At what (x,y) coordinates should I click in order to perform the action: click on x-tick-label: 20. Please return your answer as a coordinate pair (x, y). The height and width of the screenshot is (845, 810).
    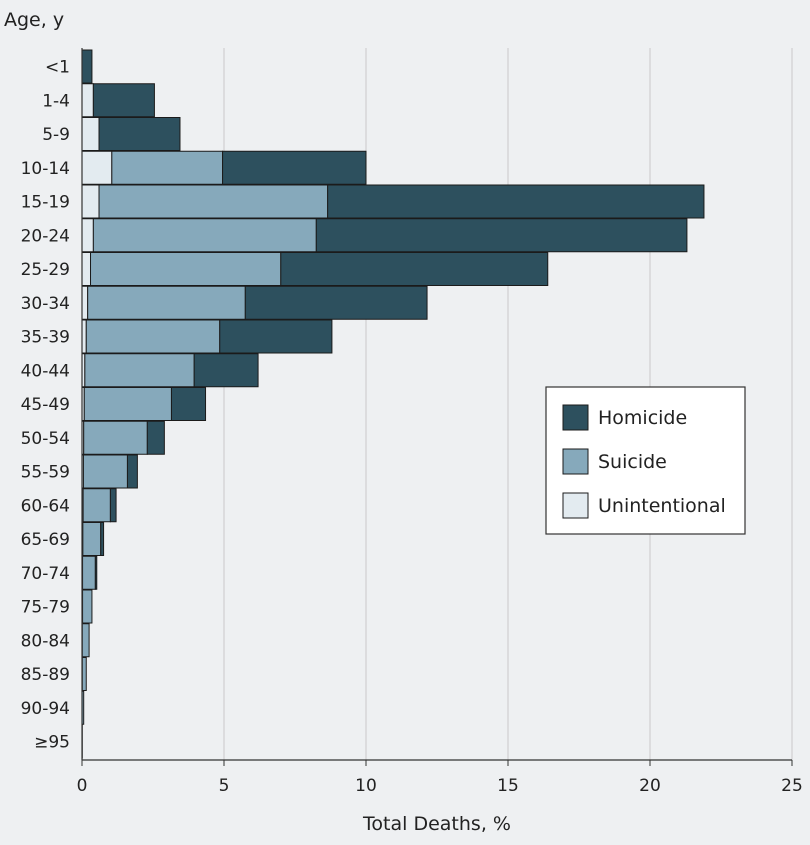
    Looking at the image, I should click on (650, 786).